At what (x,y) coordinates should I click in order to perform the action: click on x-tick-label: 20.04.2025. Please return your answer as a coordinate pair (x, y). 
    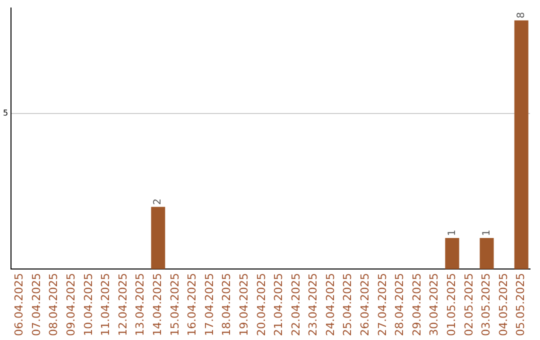
    Looking at the image, I should click on (261, 304).